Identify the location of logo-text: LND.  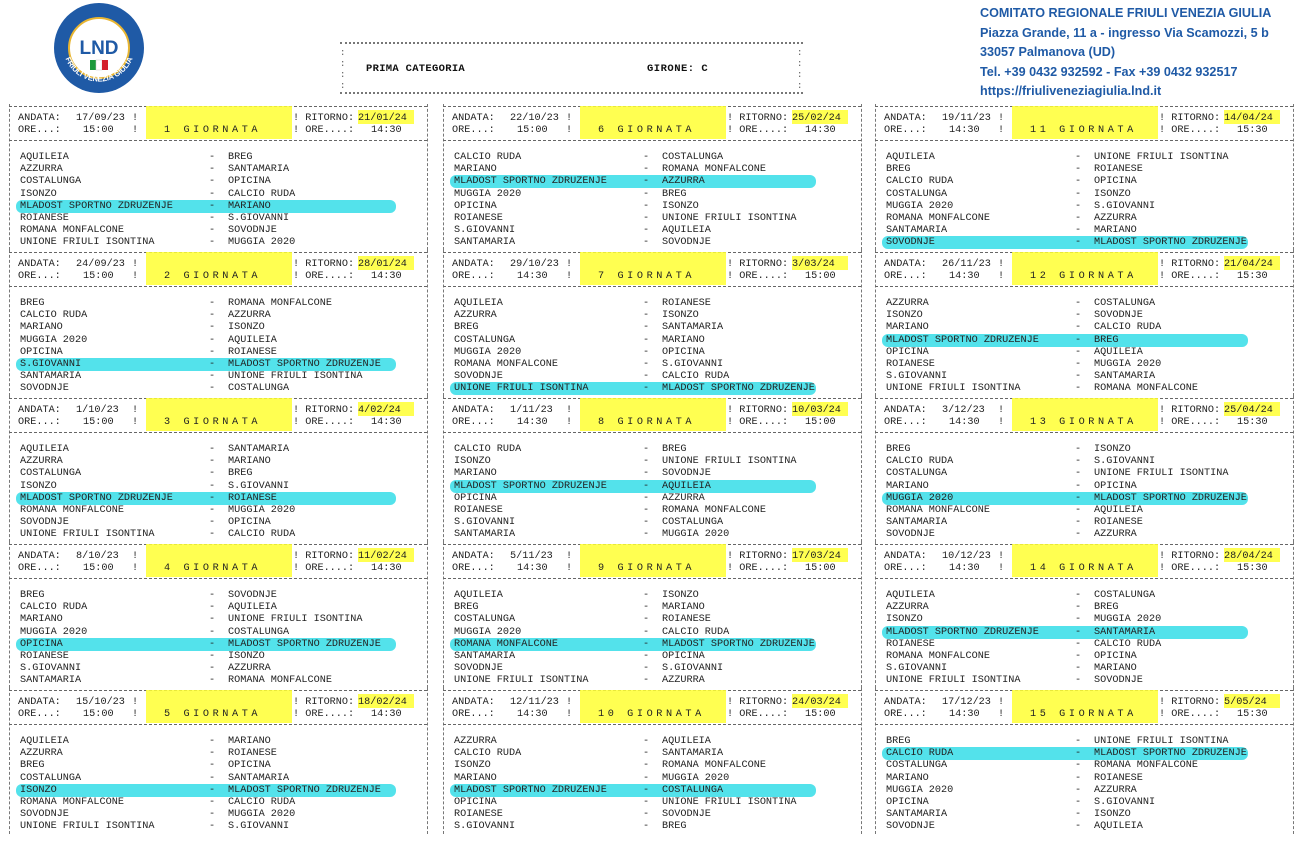
(98, 48).